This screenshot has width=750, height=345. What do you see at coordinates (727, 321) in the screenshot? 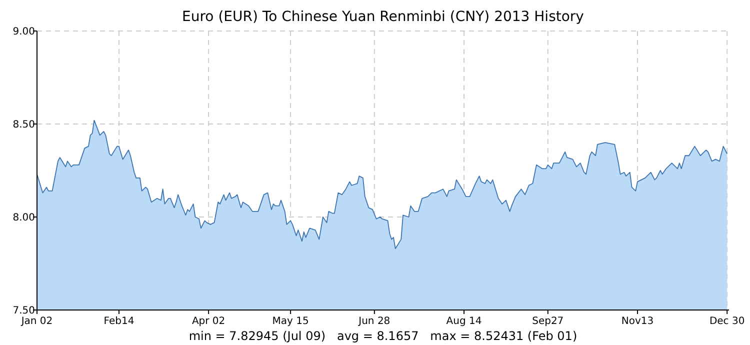
I see `x-tick-label: Dec 30` at bounding box center [727, 321].